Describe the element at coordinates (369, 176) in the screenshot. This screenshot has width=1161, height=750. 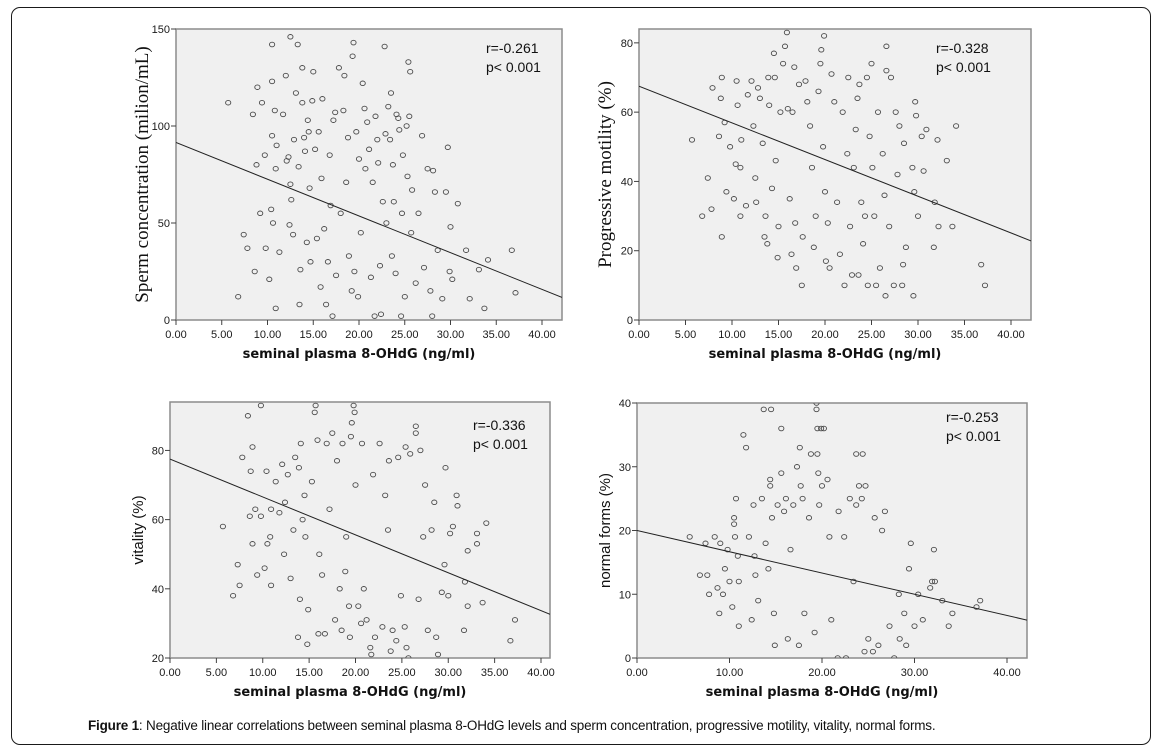
I see `plot-marks` at that location.